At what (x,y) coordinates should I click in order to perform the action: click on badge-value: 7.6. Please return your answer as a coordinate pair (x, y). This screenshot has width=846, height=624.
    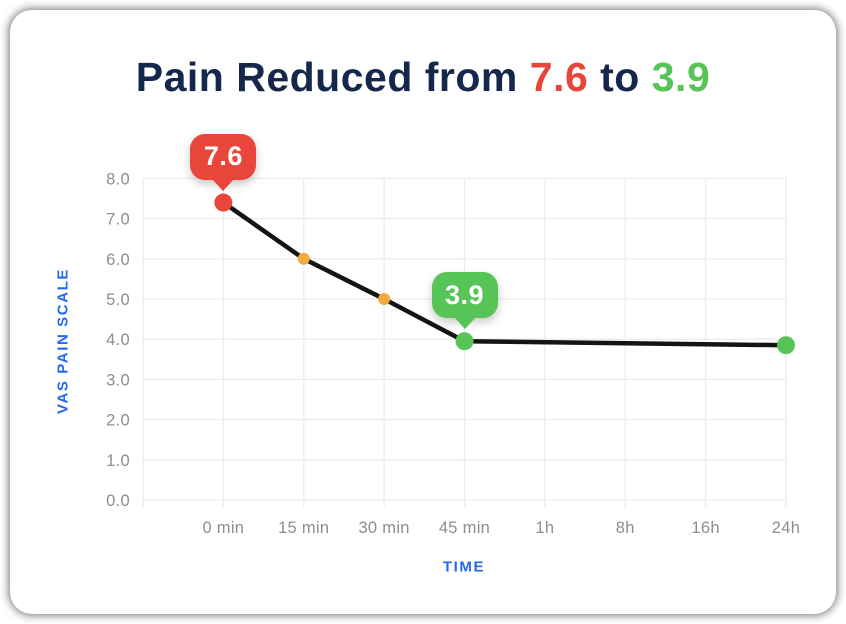
    Looking at the image, I should click on (223, 156).